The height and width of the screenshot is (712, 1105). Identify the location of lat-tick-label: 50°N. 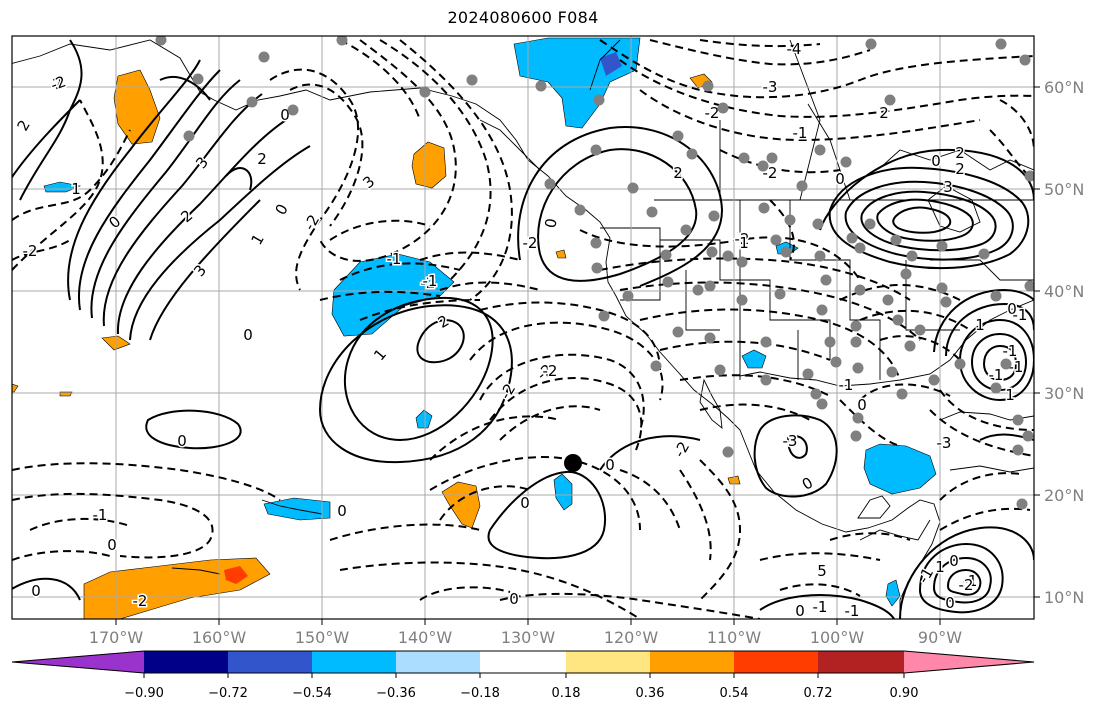
(1064, 189).